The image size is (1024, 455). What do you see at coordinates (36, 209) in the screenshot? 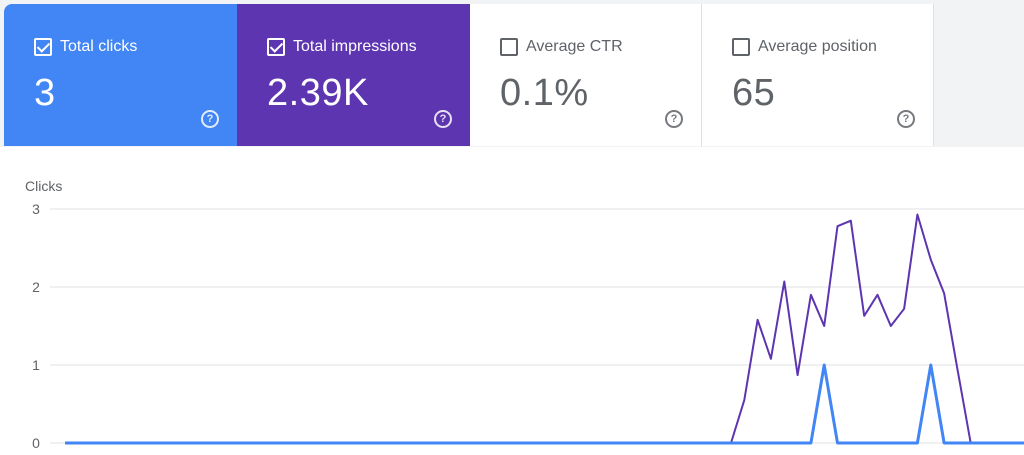
I see `y-tick-label: 3` at bounding box center [36, 209].